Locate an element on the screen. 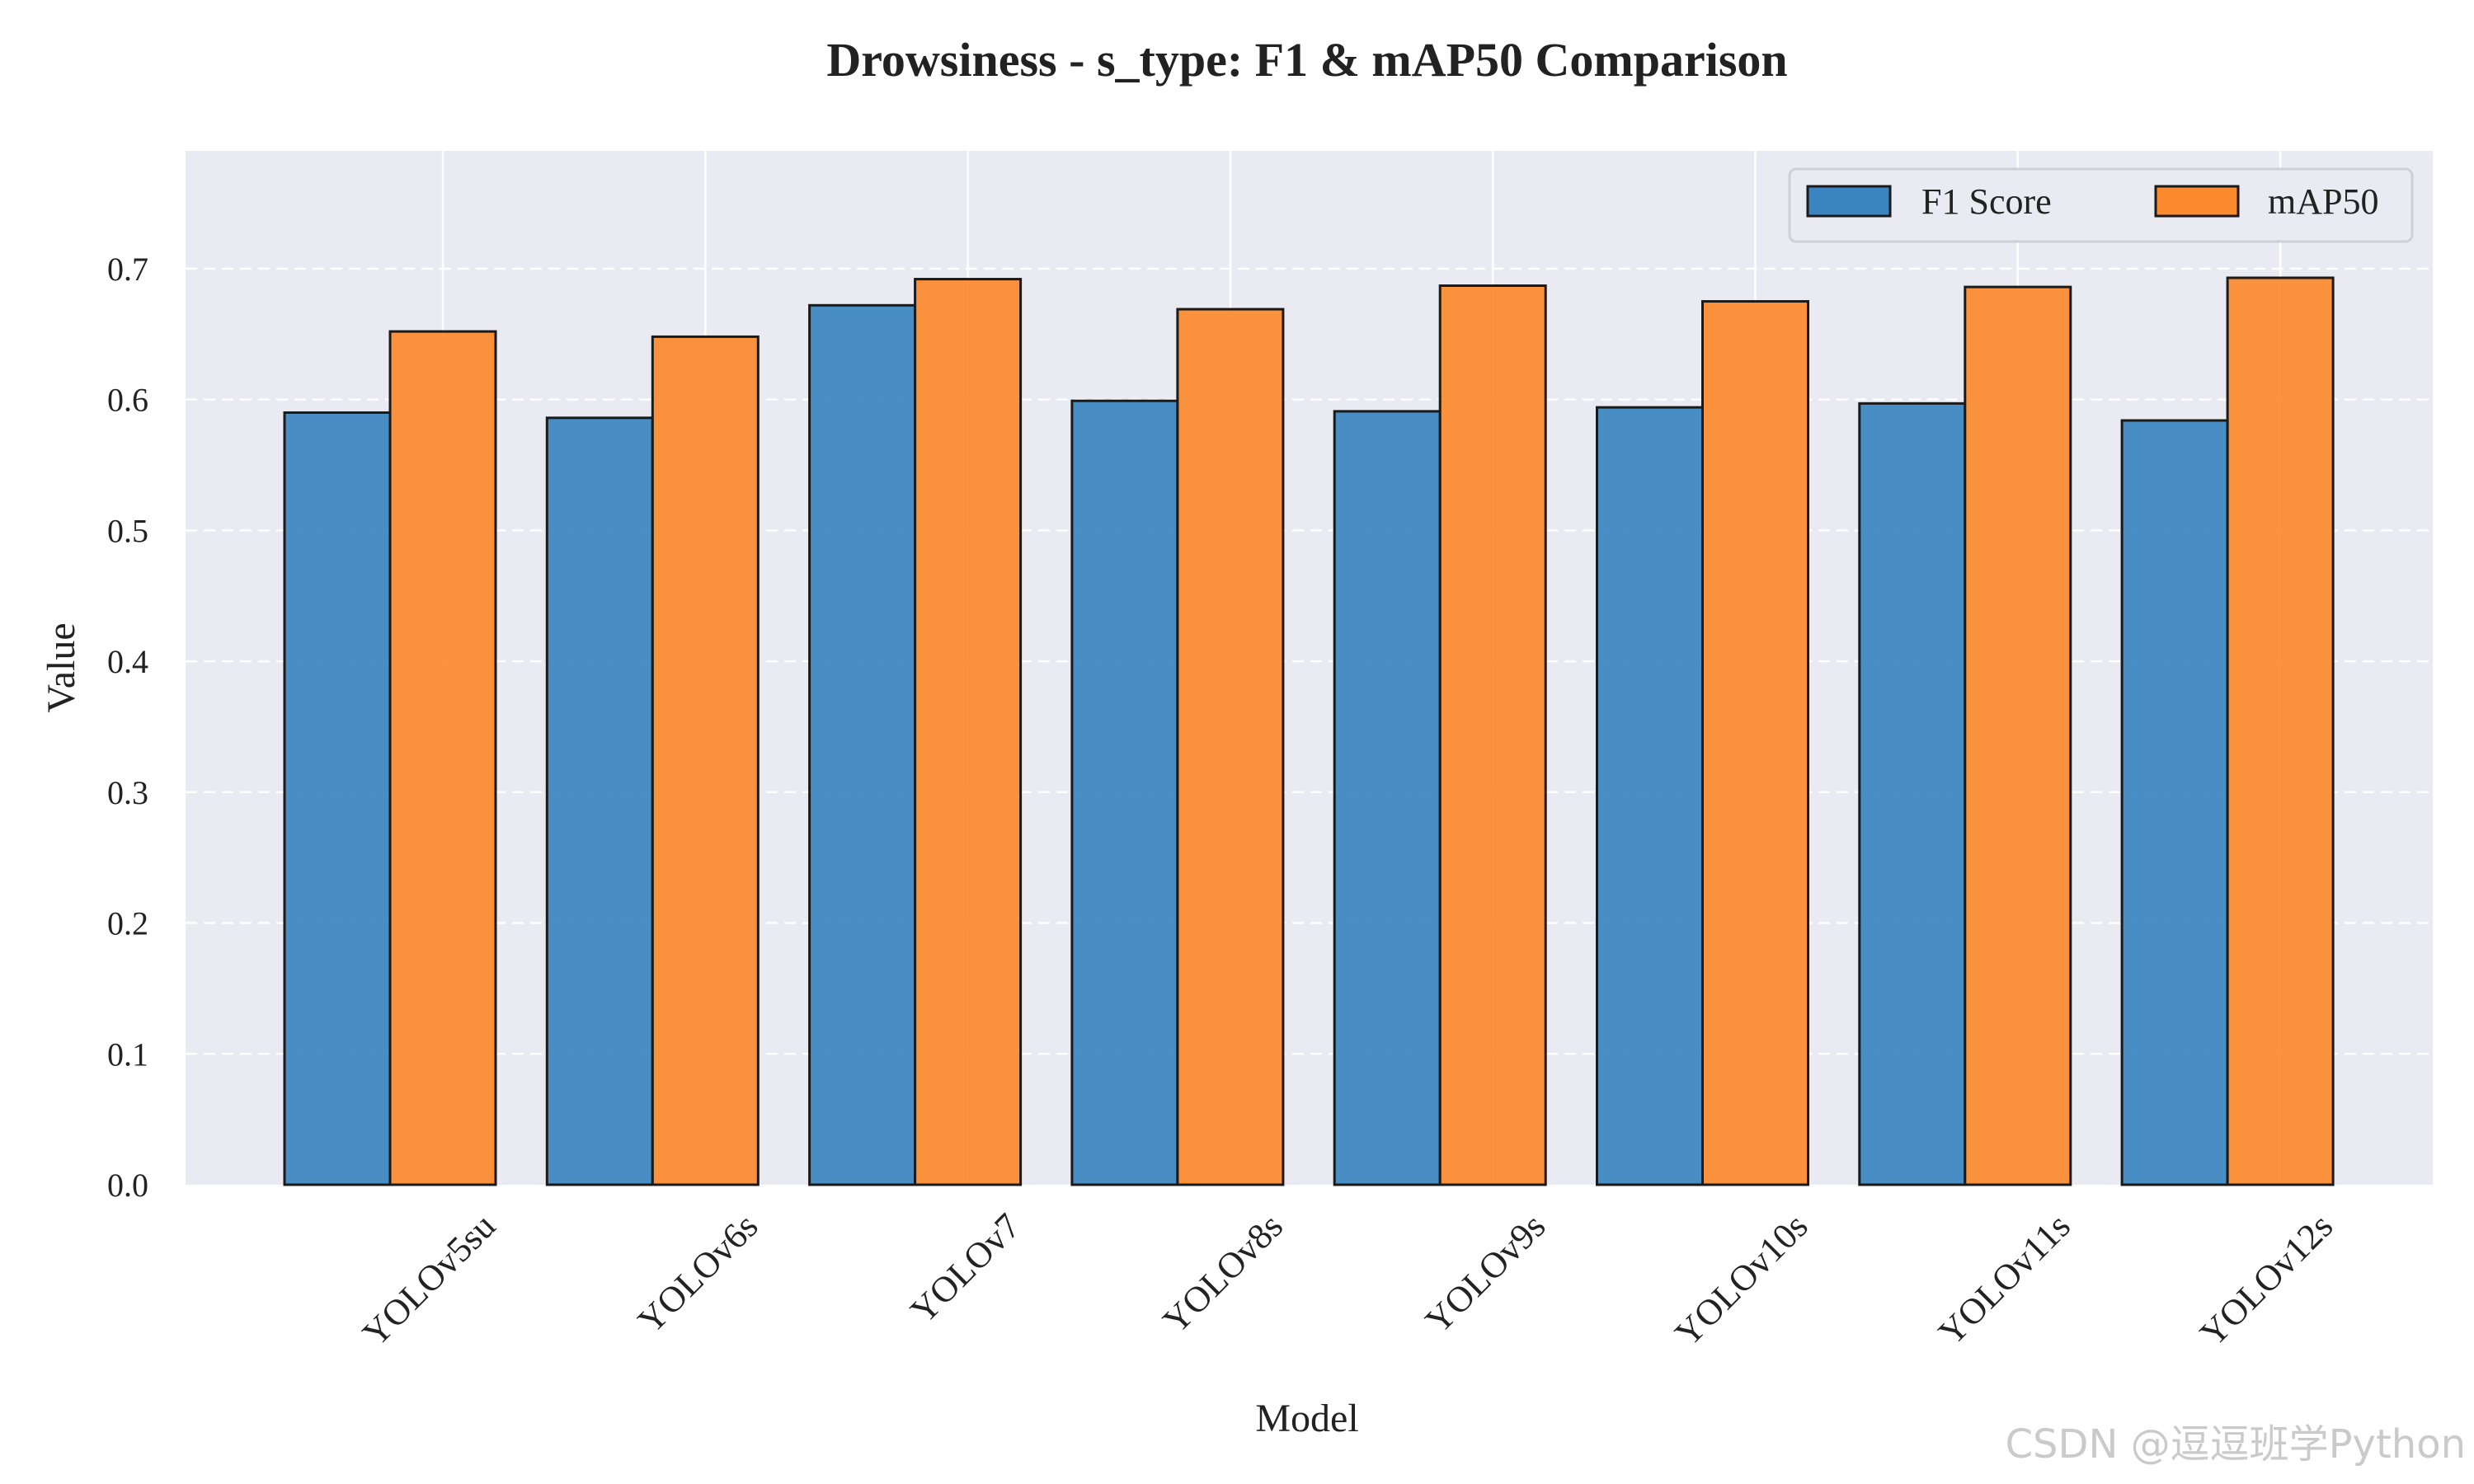 This screenshot has height=1484, width=2474. legend-swatch-map50 is located at coordinates (2197, 201).